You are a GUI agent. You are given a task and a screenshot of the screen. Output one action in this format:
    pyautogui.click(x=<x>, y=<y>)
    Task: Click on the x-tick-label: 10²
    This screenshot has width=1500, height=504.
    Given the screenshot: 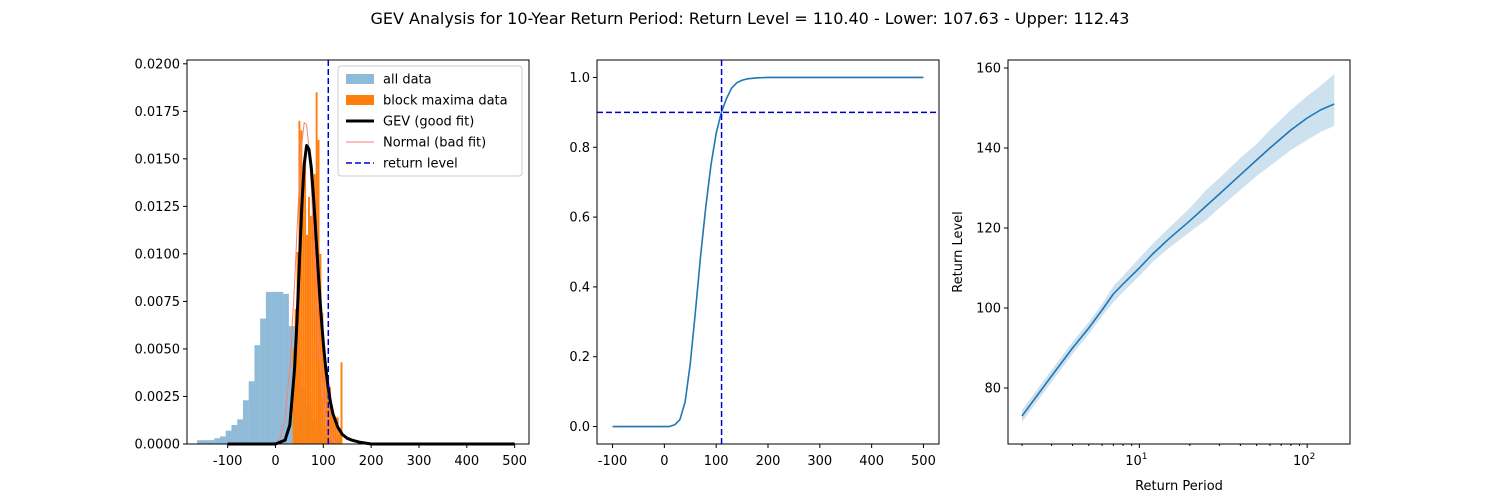 What is the action you would take?
    pyautogui.click(x=1304, y=460)
    